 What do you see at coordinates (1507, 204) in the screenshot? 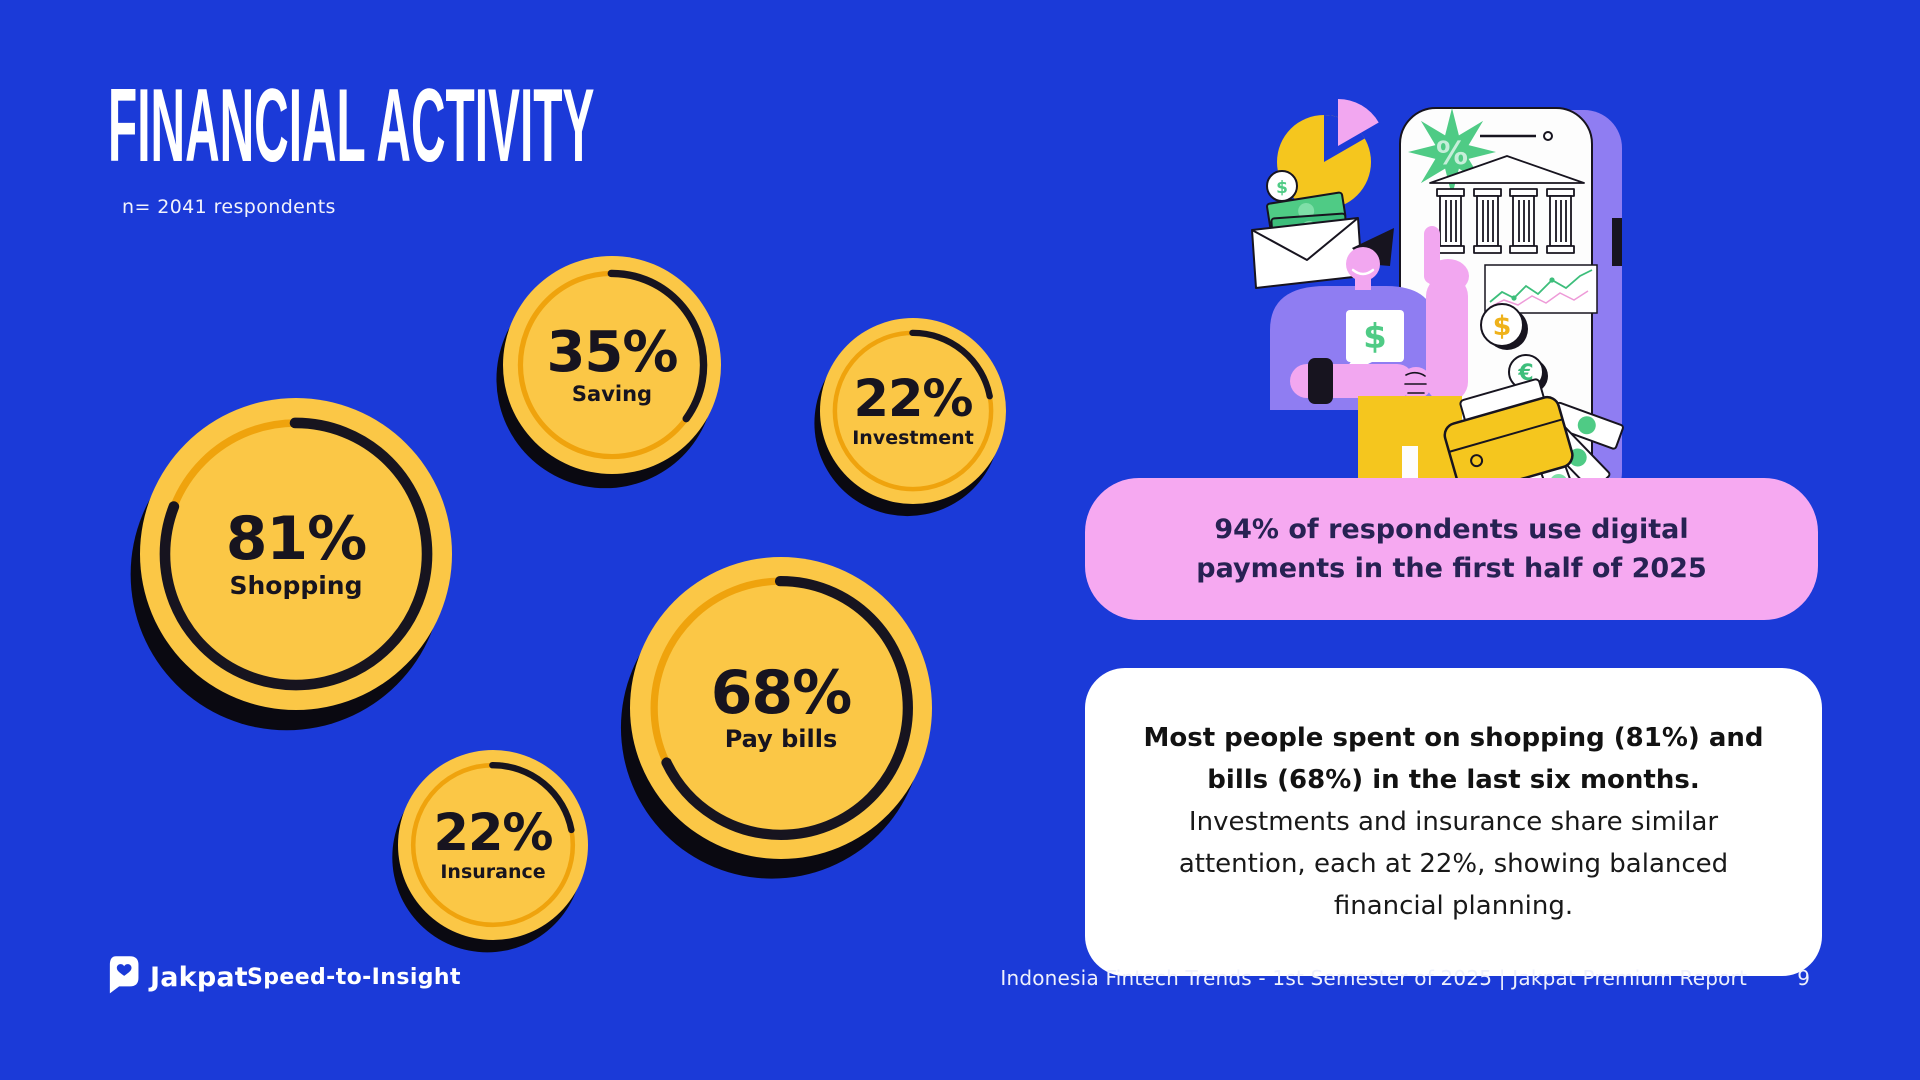
I see `bank-icon` at bounding box center [1507, 204].